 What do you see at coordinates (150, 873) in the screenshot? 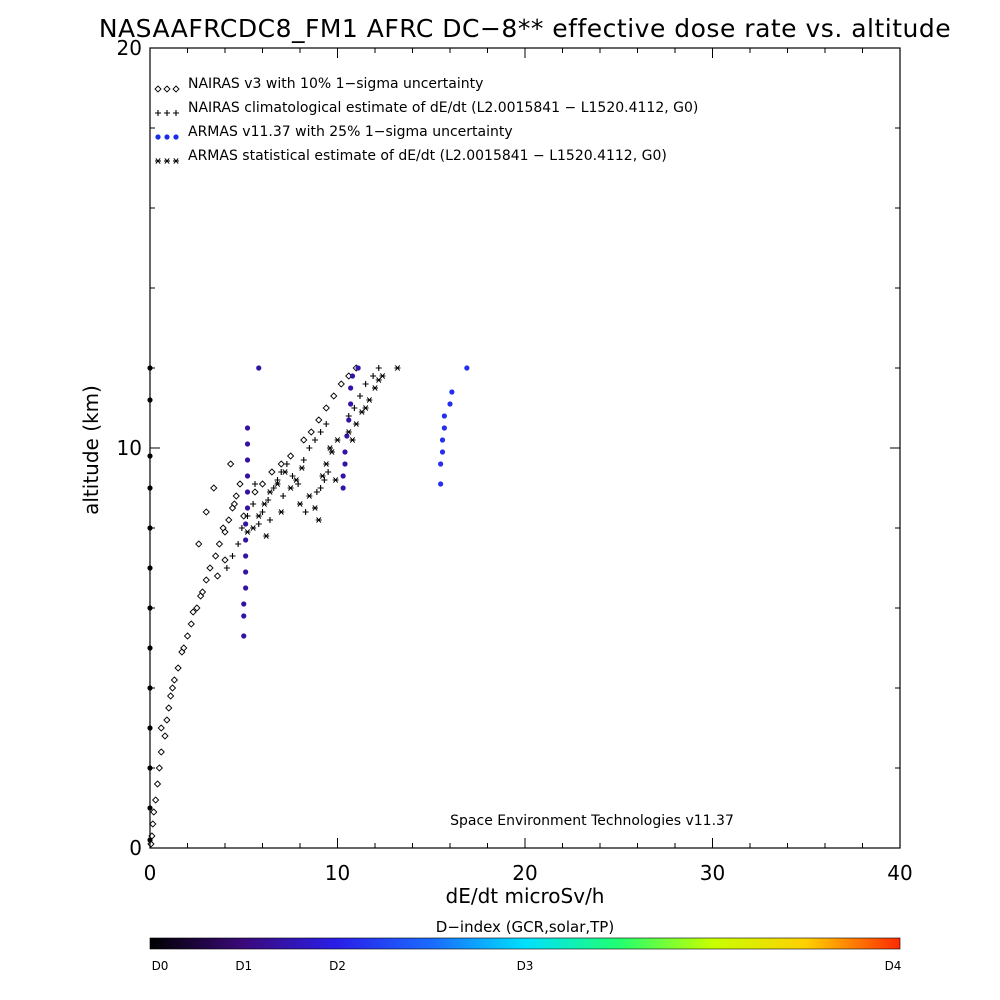
I see `x-tick-label: 0` at bounding box center [150, 873].